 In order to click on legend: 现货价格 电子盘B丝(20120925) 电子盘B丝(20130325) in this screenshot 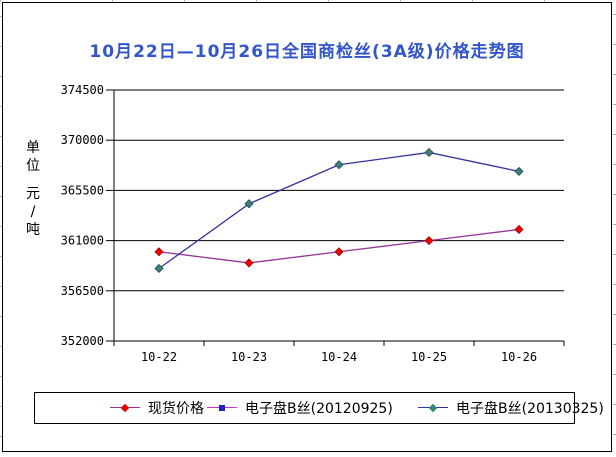, I will do `click(319, 408)`.